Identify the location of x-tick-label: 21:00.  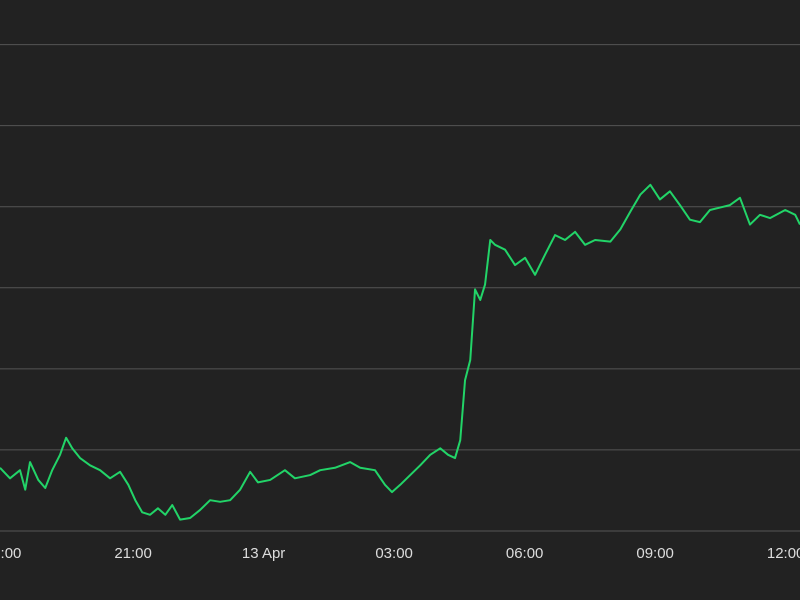
(133, 553).